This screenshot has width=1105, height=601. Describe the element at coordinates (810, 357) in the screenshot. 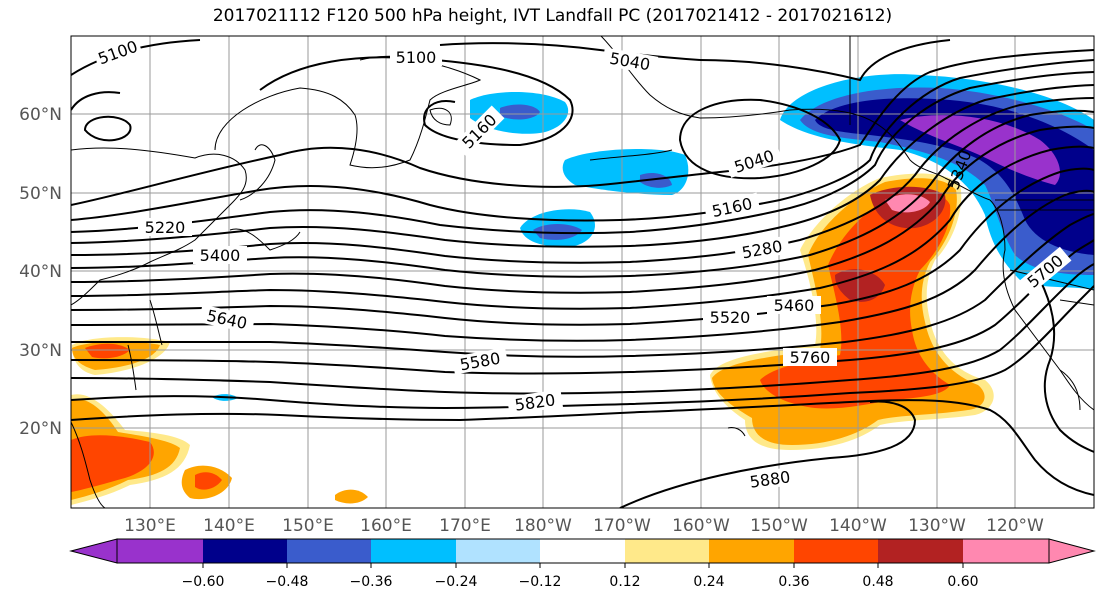

I see `contour-label: 5760` at that location.